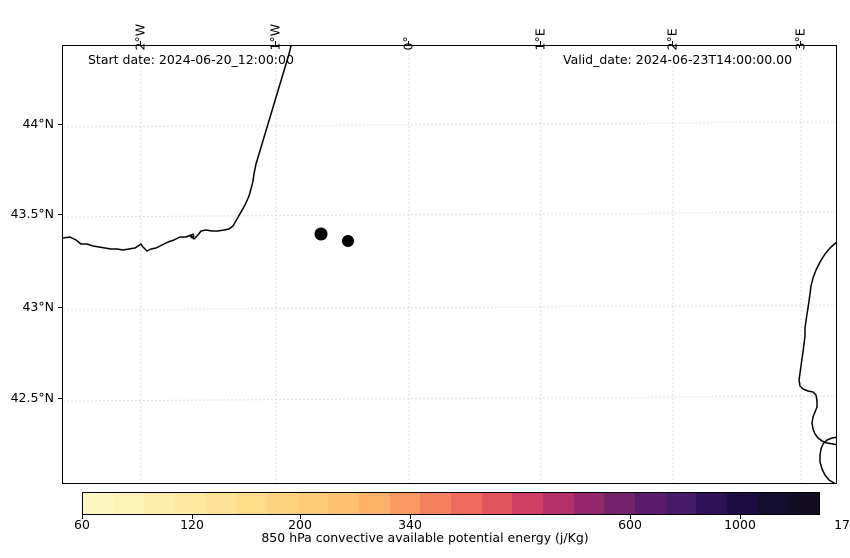 The image size is (850, 558). I want to click on colorbar-tick-label-600: 600, so click(630, 524).